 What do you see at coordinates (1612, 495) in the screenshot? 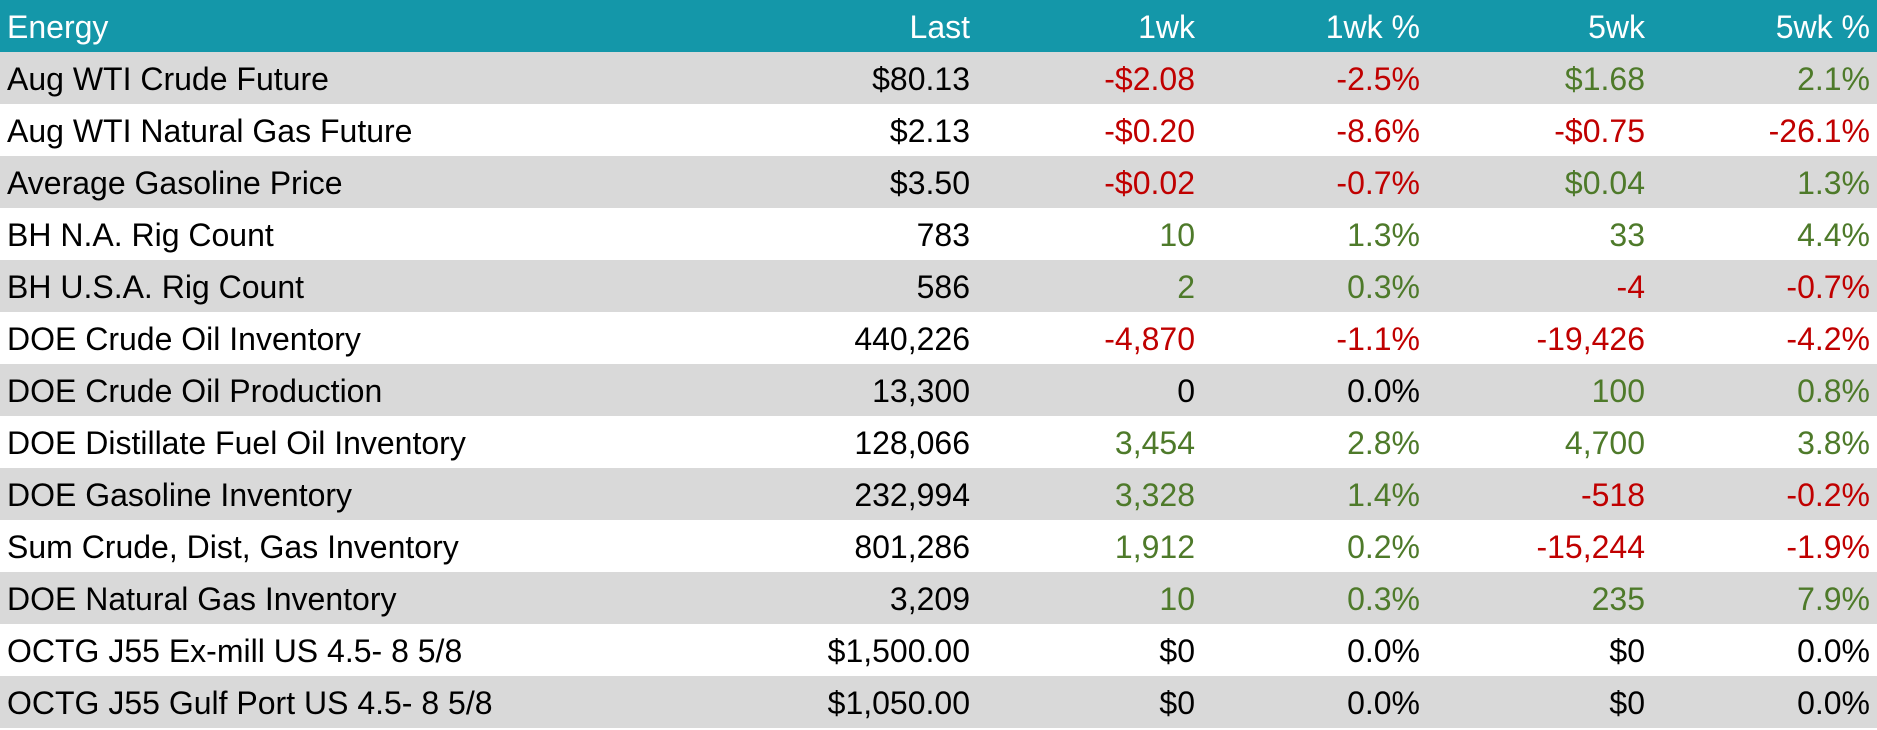
I see `value-cell: -518` at bounding box center [1612, 495].